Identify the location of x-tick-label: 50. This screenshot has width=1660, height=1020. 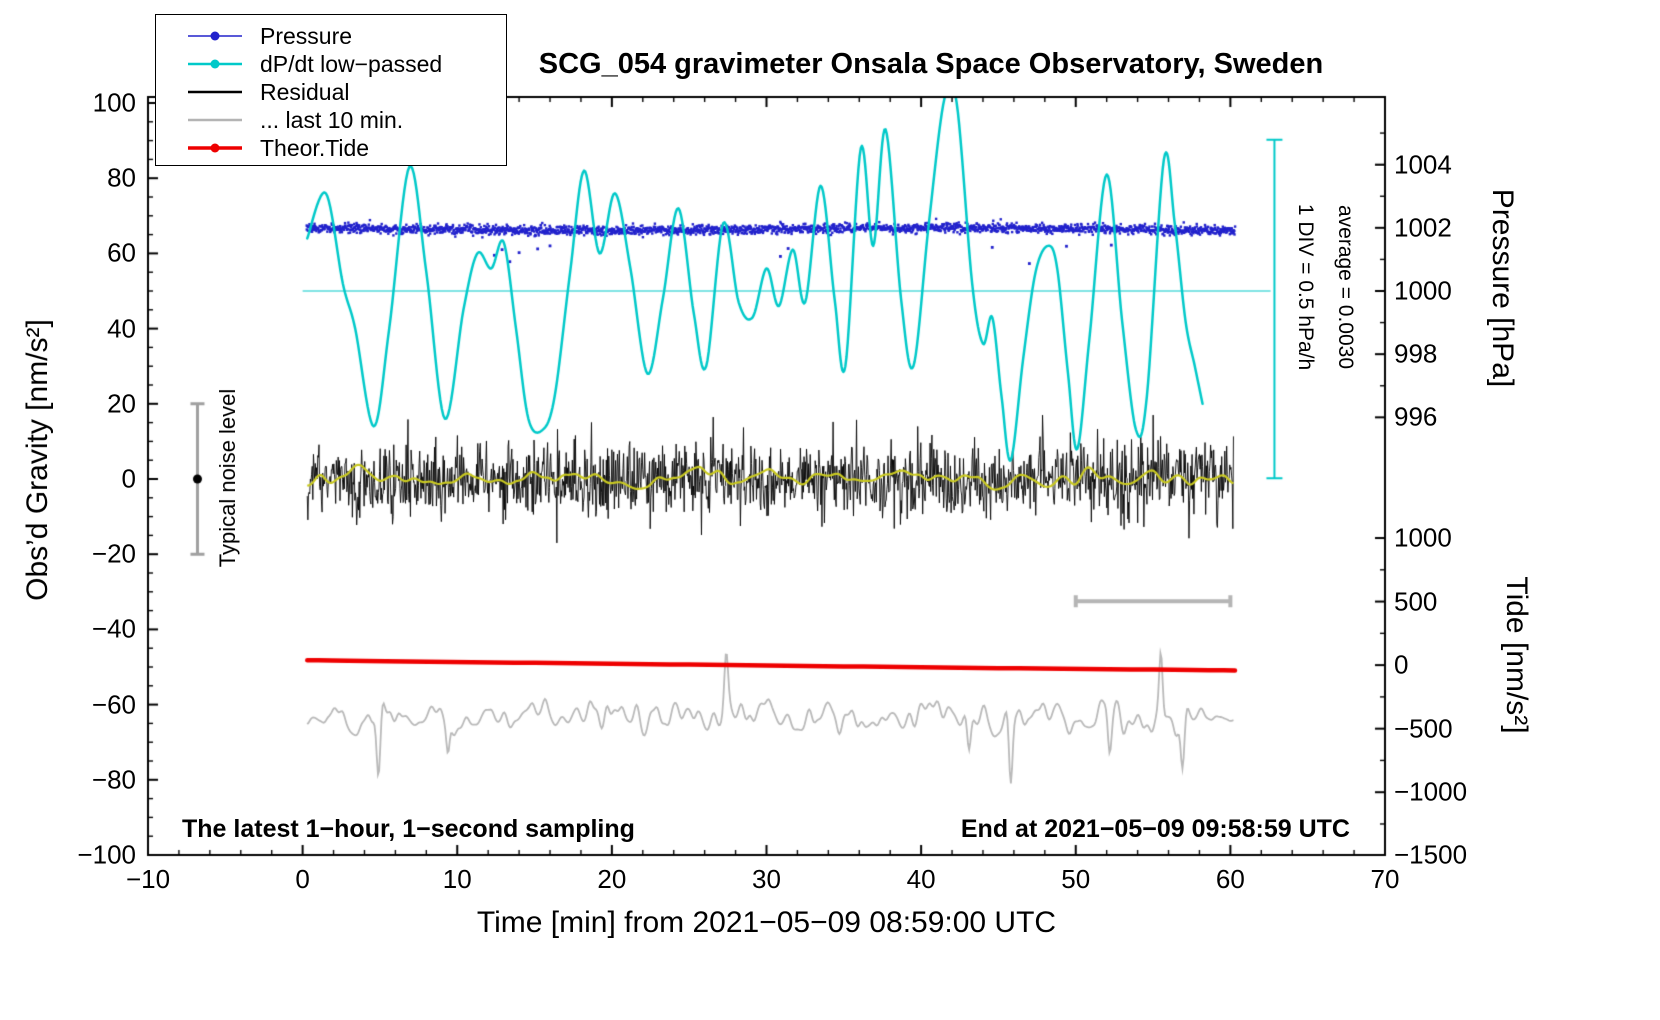
(1076, 879).